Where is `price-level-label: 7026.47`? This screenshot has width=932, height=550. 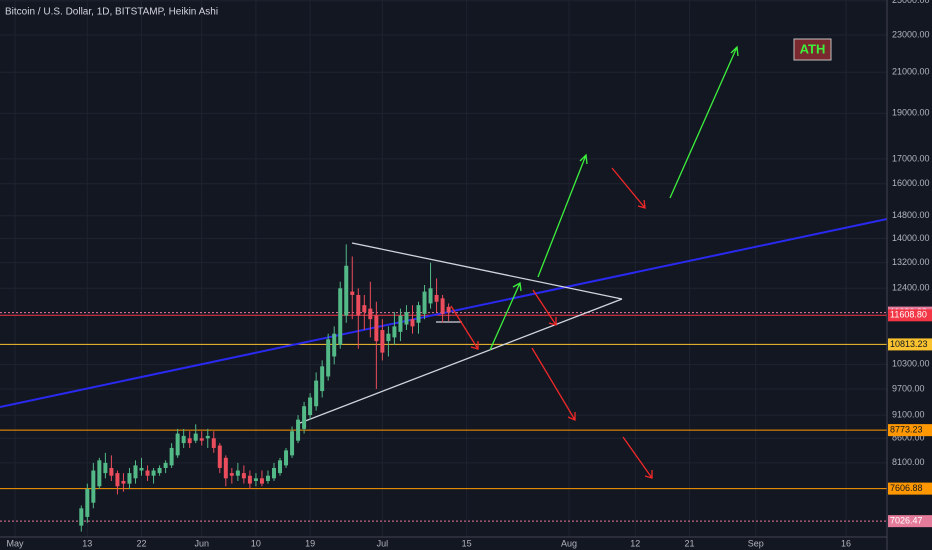 price-level-label: 7026.47 is located at coordinates (906, 521).